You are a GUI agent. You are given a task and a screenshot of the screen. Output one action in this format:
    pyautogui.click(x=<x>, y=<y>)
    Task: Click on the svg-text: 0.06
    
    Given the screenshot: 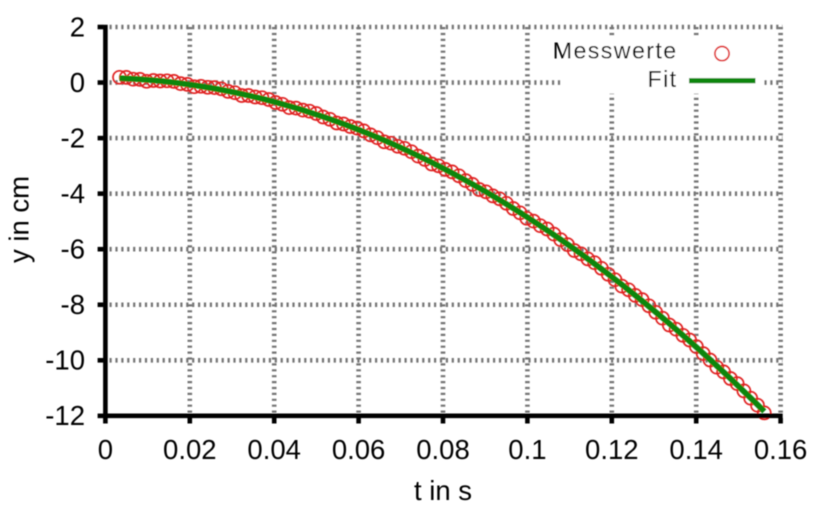 What is the action you would take?
    pyautogui.click(x=359, y=449)
    